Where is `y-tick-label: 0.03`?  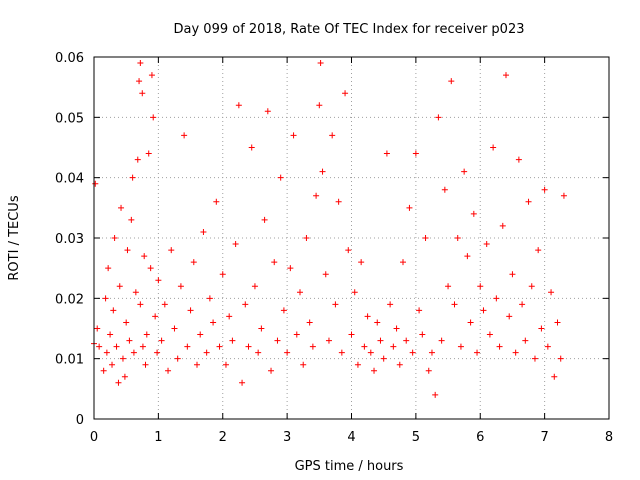 y-tick-label: 0.03 is located at coordinates (69, 239).